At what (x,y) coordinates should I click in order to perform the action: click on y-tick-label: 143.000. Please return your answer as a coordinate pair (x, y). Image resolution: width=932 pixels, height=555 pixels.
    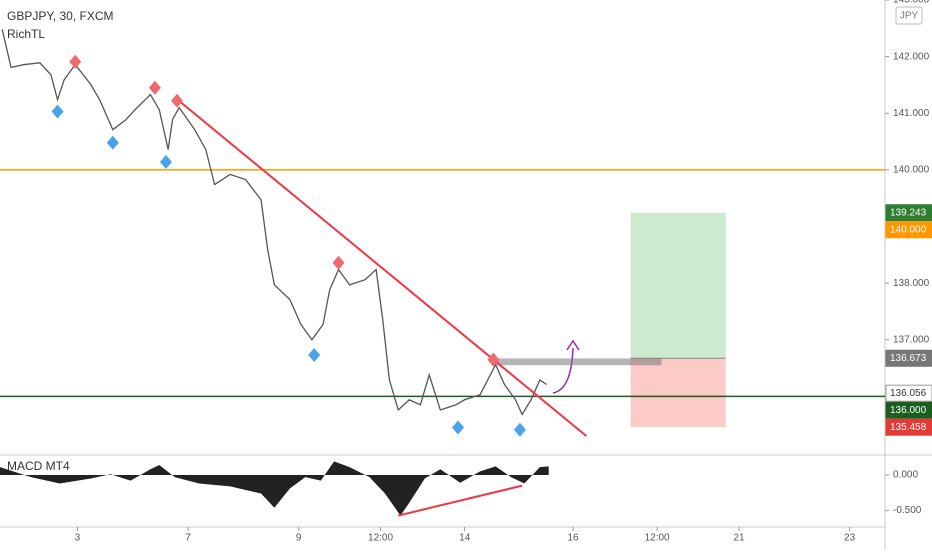
    Looking at the image, I should click on (911, 3).